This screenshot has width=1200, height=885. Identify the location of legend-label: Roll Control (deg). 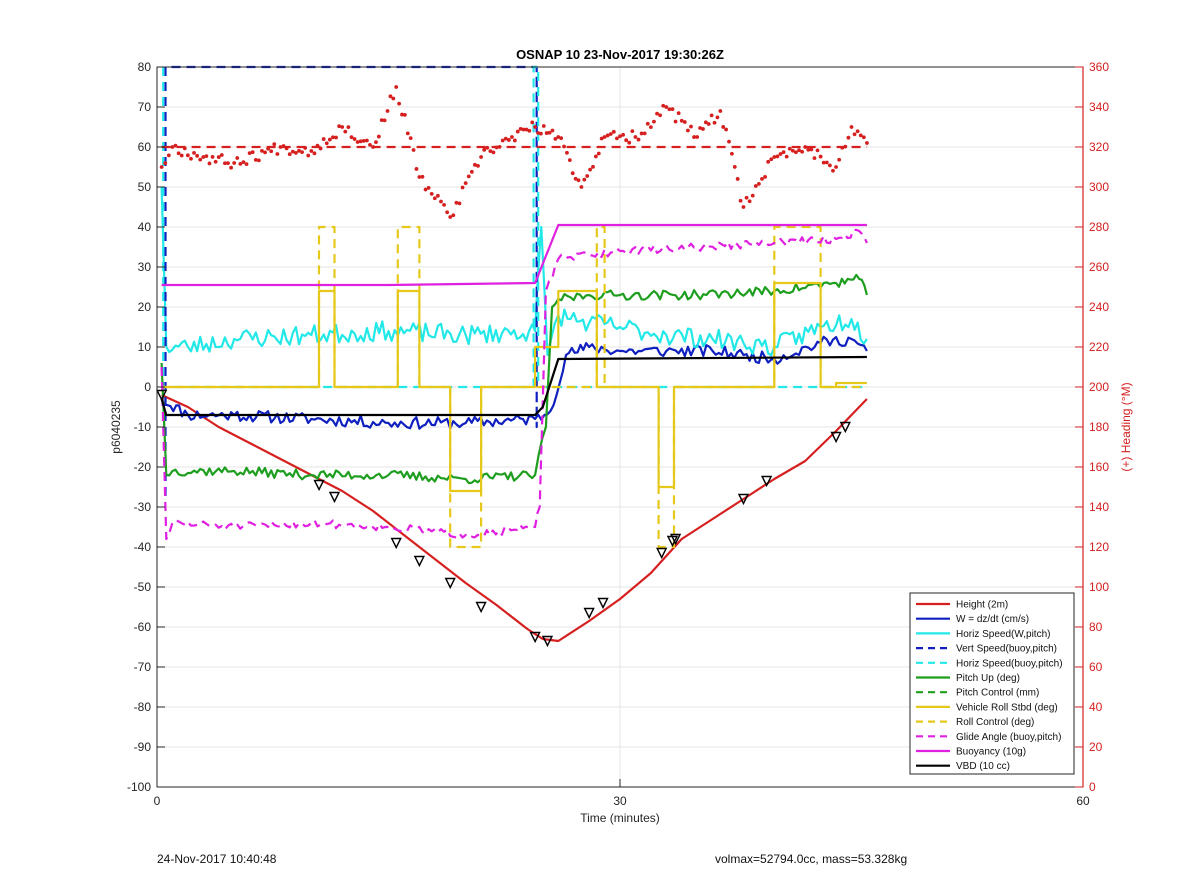
(995, 722).